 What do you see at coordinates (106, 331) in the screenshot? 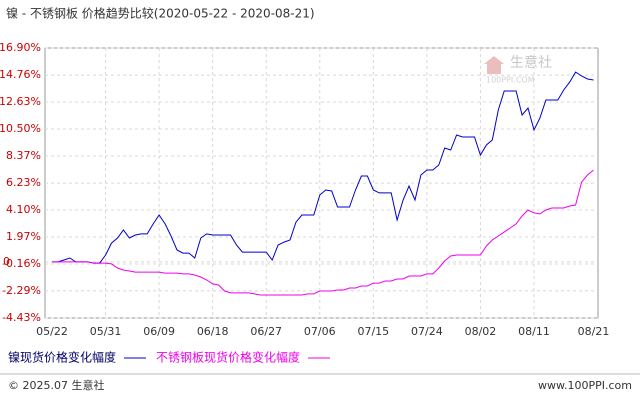
I see `x-tick-label: 05/31` at bounding box center [106, 331].